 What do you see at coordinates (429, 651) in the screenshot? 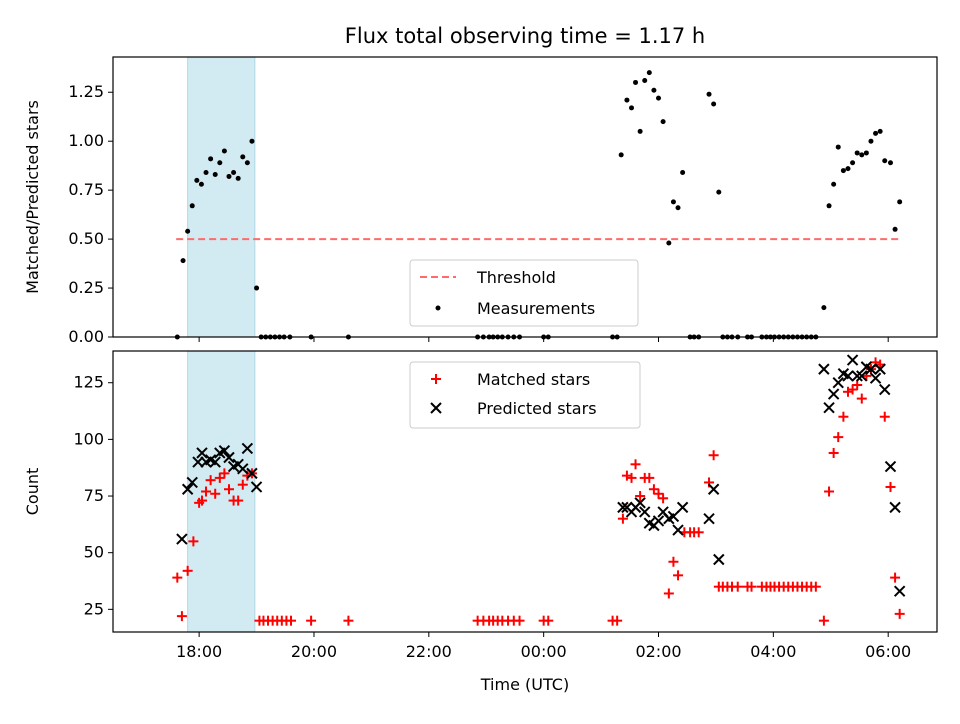
I see `x-tick-label: 22:00` at bounding box center [429, 651].